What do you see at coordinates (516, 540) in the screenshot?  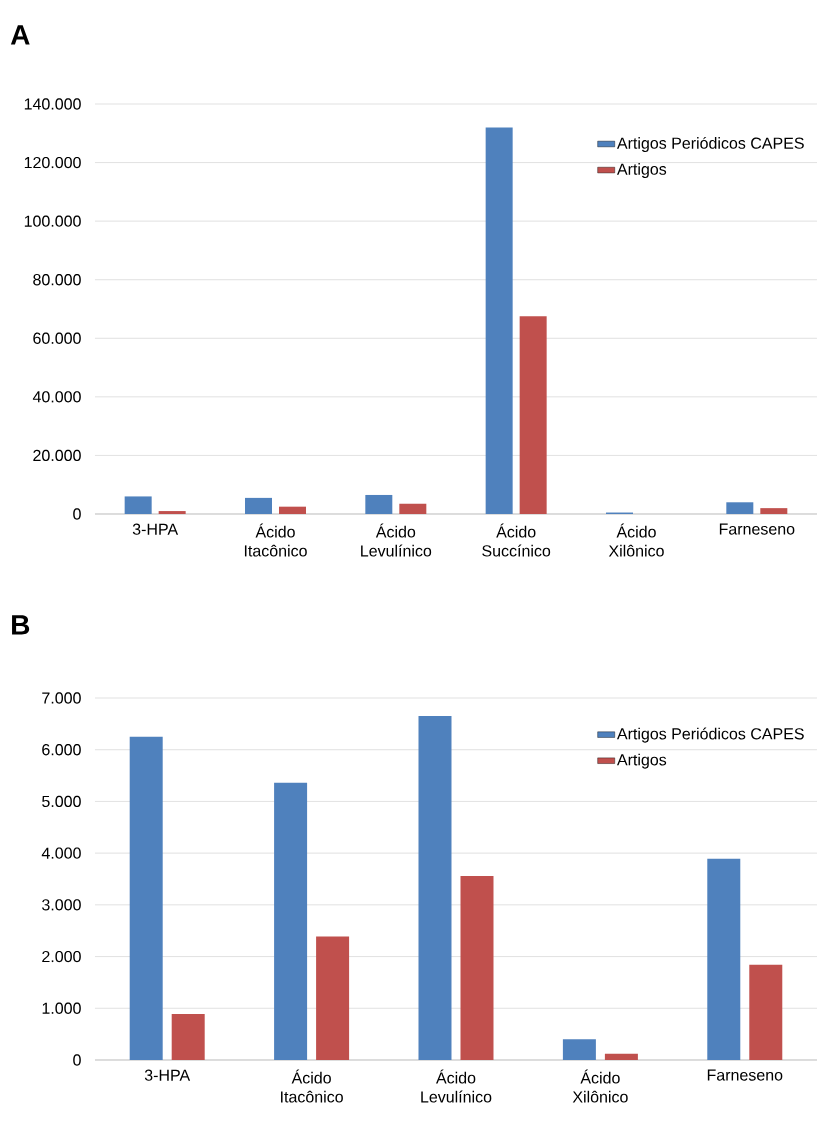 I see `x-tick-label: Ácido Succínico` at bounding box center [516, 540].